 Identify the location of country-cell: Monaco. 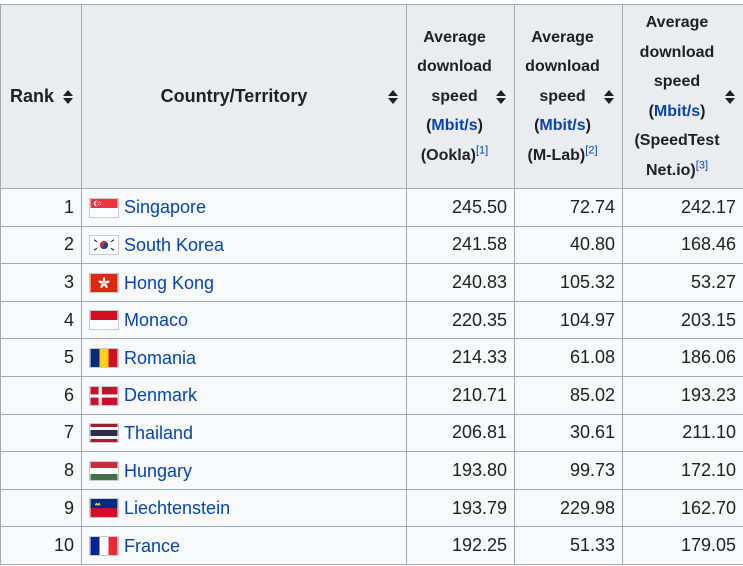
(244, 320).